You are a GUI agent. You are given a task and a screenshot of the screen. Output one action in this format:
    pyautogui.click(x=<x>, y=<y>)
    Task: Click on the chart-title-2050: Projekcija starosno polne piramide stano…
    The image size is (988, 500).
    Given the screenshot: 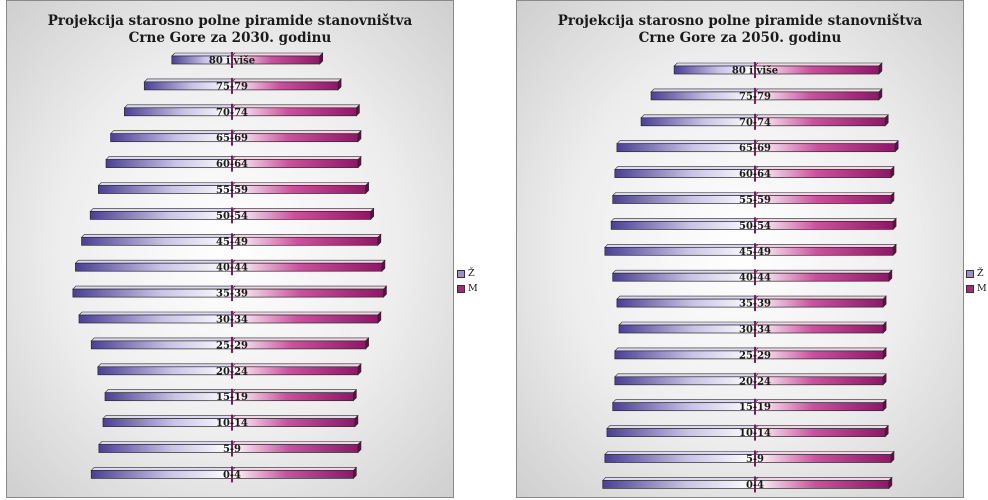 What is the action you would take?
    pyautogui.click(x=740, y=30)
    